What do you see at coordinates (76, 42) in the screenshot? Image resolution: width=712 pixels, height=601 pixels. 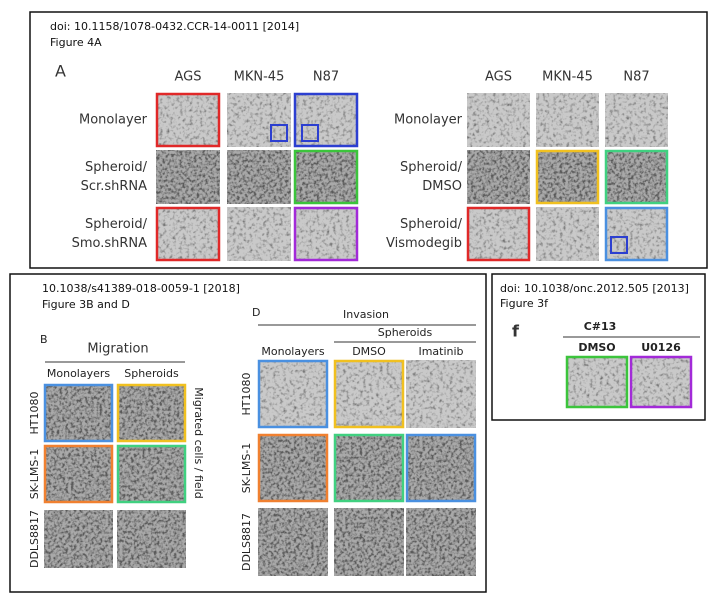 I see `figure-label: Figure 4A` at bounding box center [76, 42].